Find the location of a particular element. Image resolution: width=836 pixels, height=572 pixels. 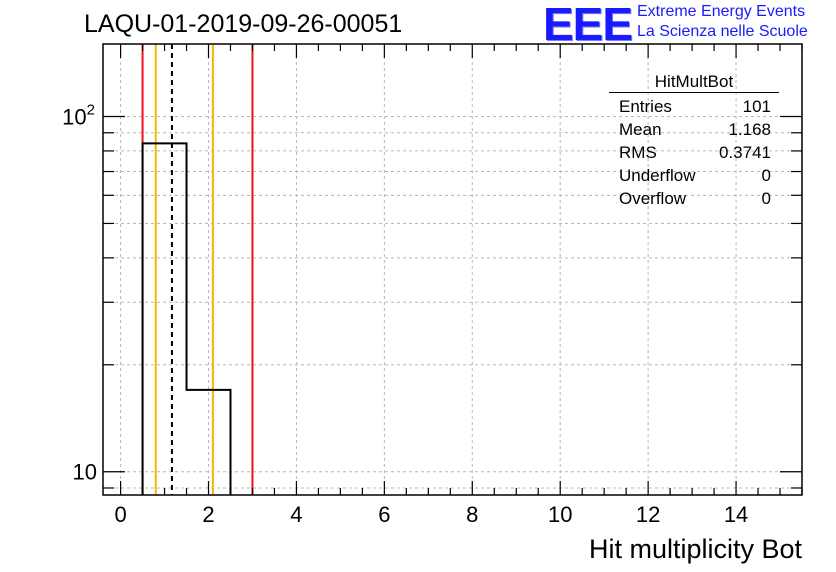

x-tick-label: 6 is located at coordinates (384, 514).